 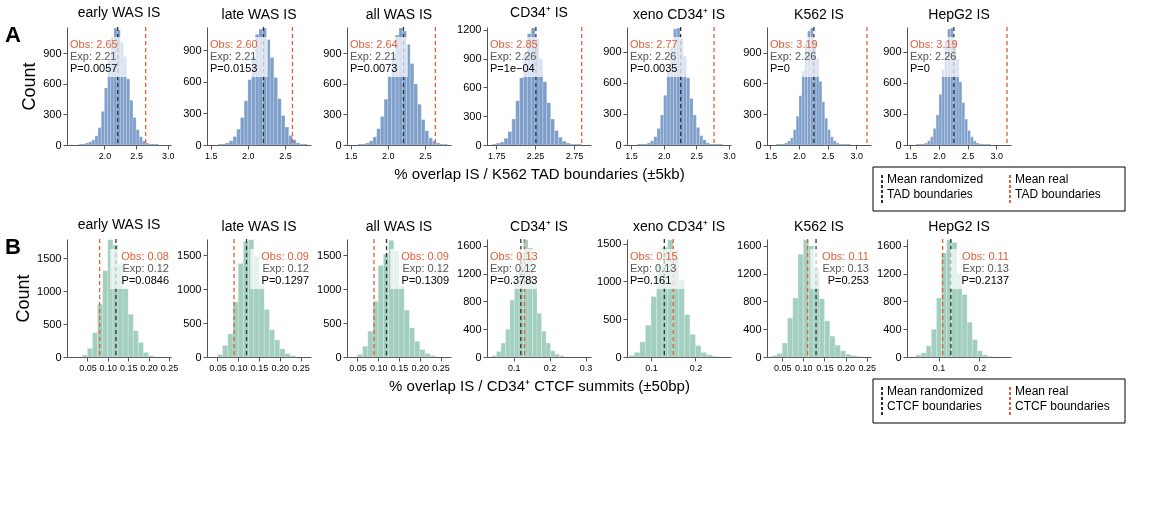 I want to click on x-tick-label: 2.75, so click(x=574, y=155).